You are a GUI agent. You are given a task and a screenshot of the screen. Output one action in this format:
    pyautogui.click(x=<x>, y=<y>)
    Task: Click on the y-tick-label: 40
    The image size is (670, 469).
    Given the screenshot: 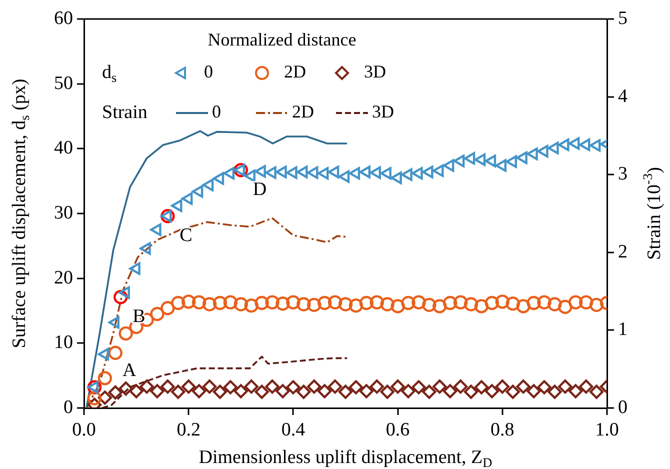 What is the action you would take?
    pyautogui.click(x=63, y=148)
    